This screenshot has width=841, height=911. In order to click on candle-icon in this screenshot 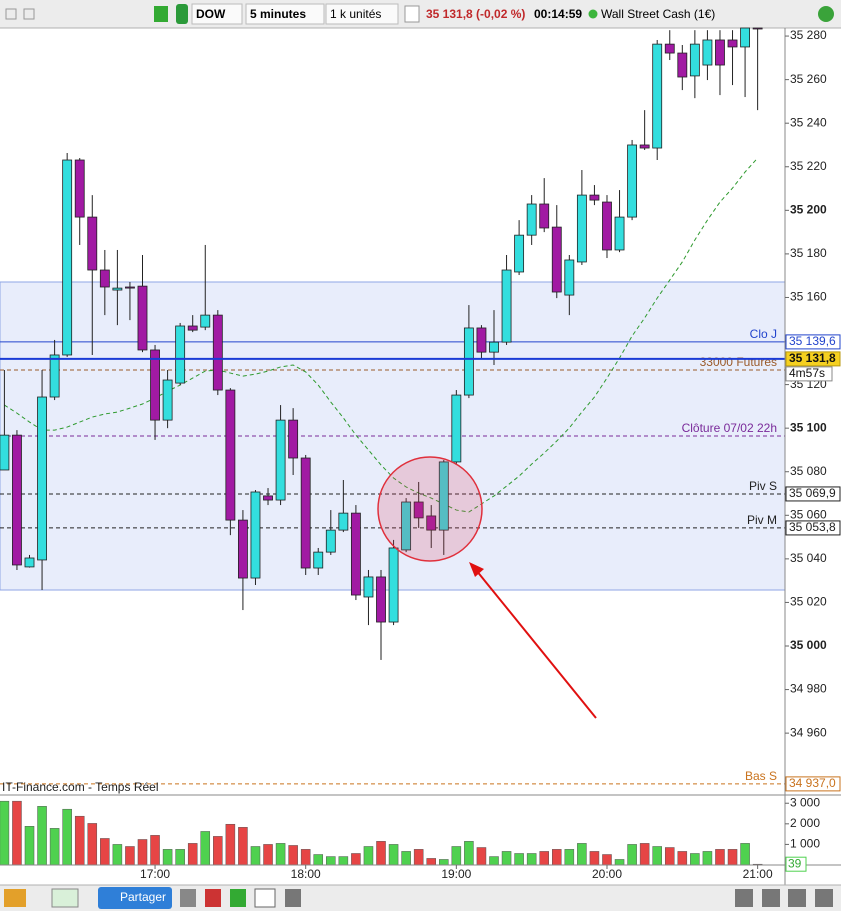, I will do `click(161, 14)`.